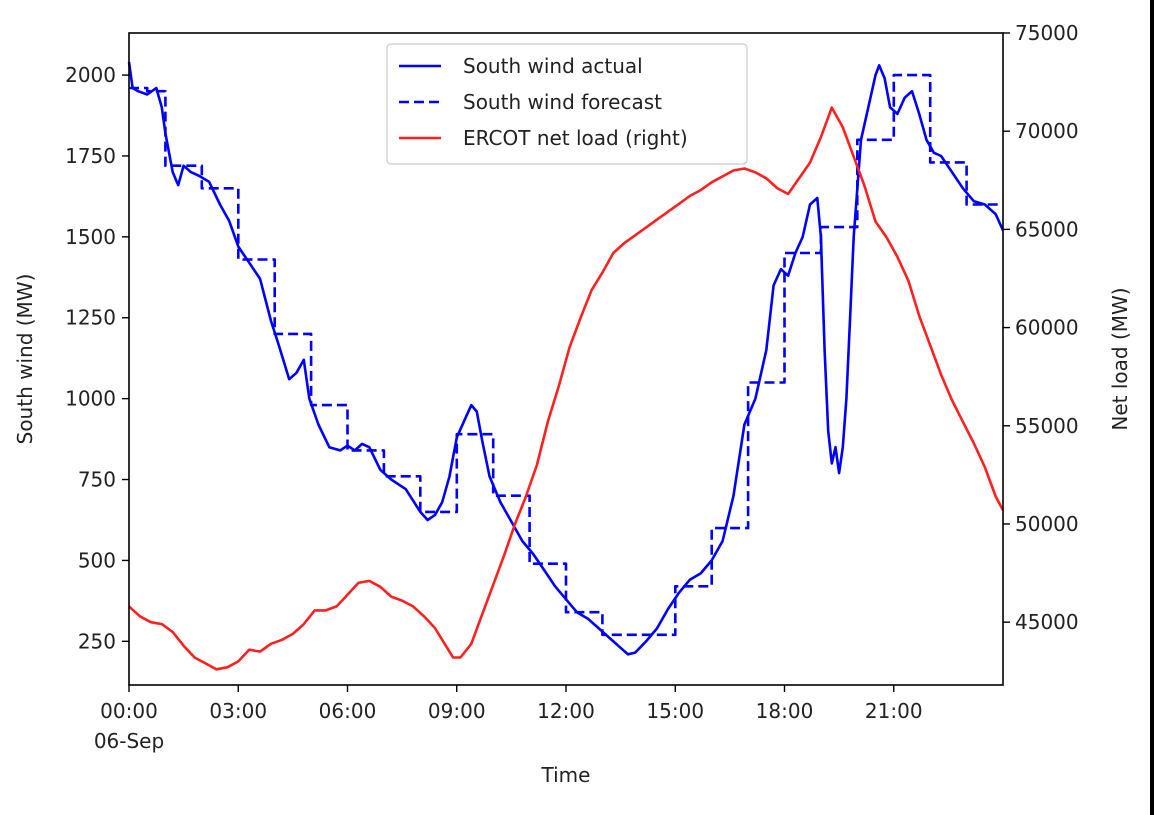 The width and height of the screenshot is (1154, 815). What do you see at coordinates (97, 641) in the screenshot?
I see `left-y-tick-label: 250` at bounding box center [97, 641].